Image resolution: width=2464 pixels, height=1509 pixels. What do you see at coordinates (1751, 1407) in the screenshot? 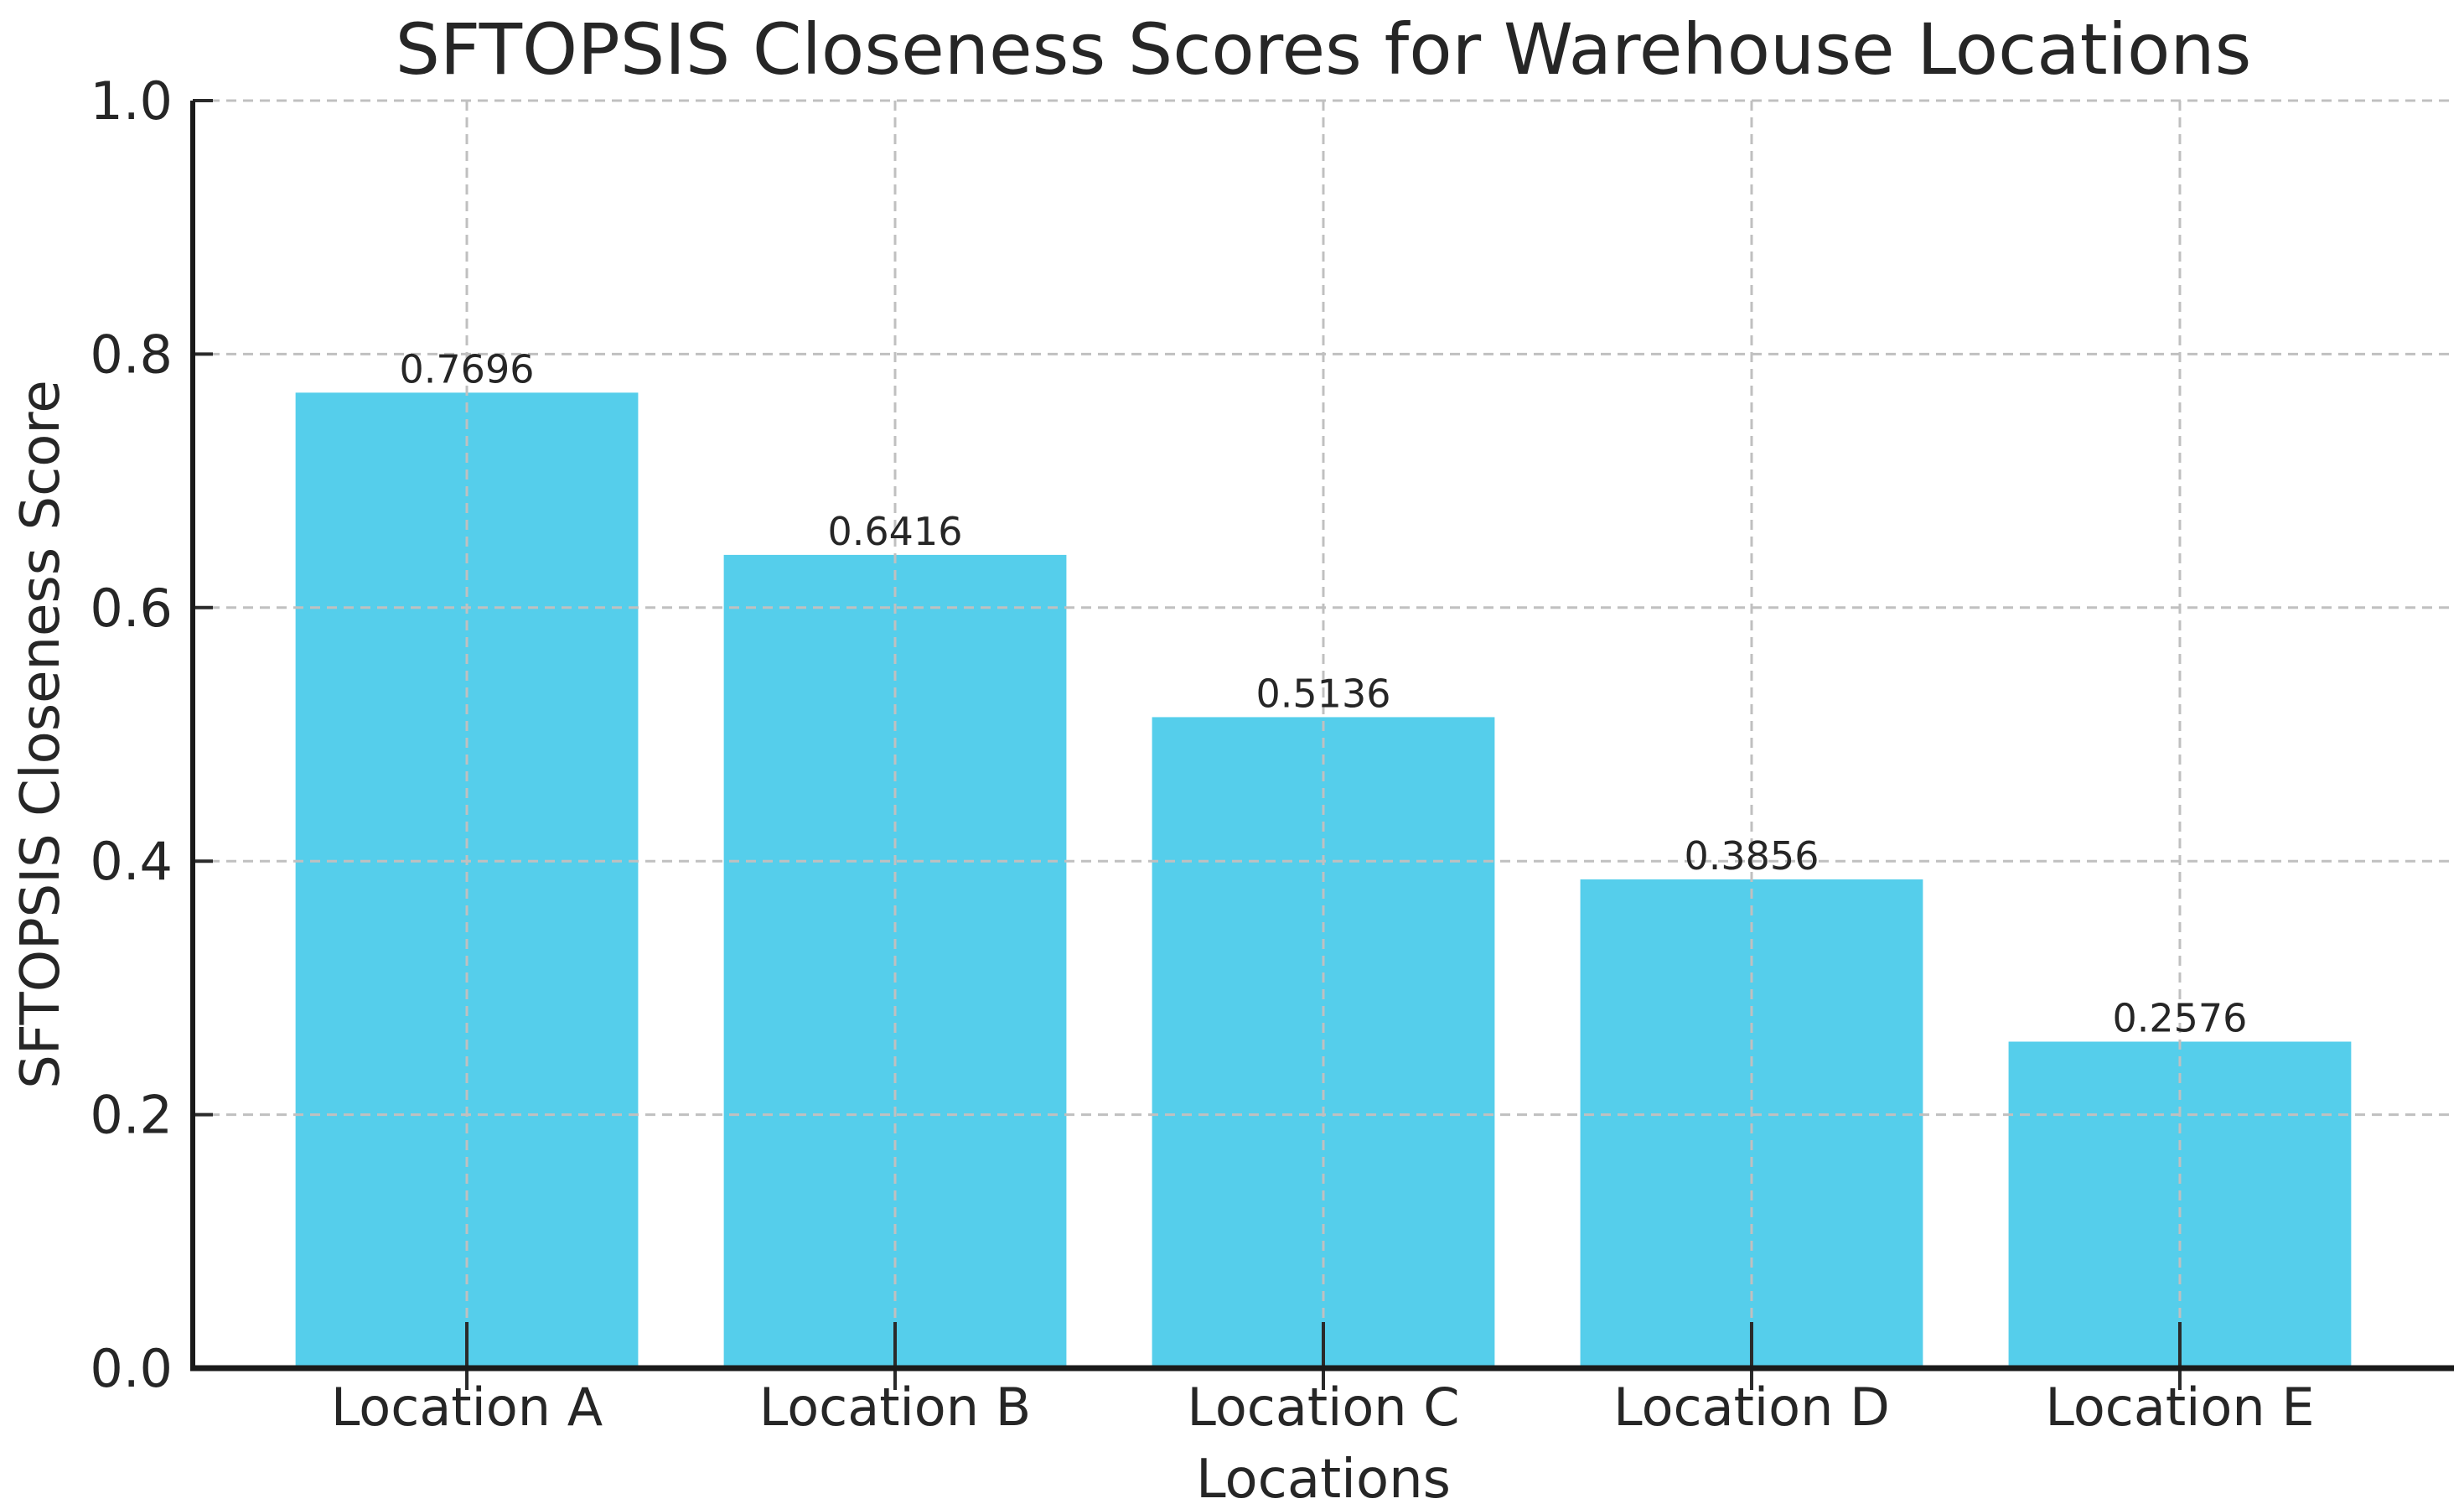
I see `x-tick-label: Location D` at bounding box center [1751, 1407].